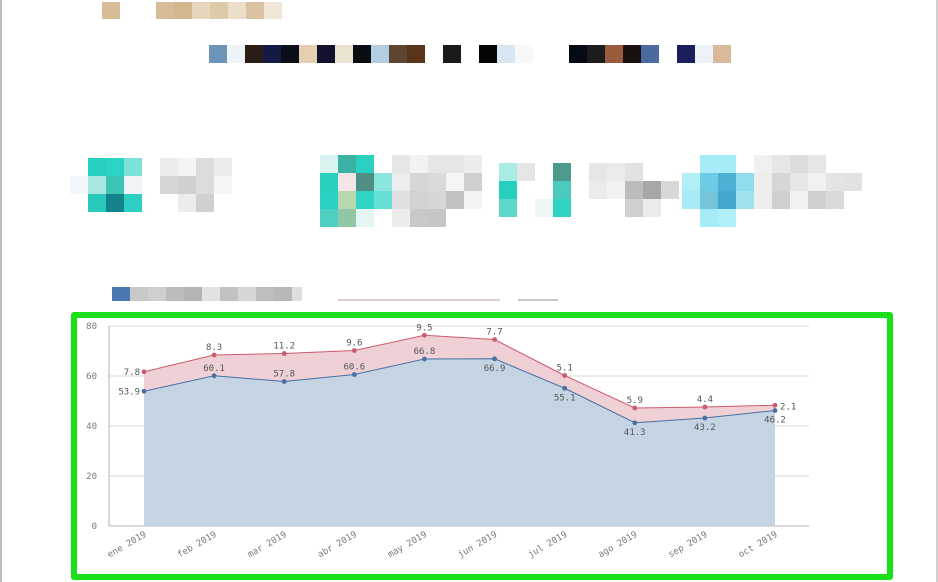 Image resolution: width=938 pixels, height=582 pixels. I want to click on series-2-data-label: 5.1, so click(565, 369).